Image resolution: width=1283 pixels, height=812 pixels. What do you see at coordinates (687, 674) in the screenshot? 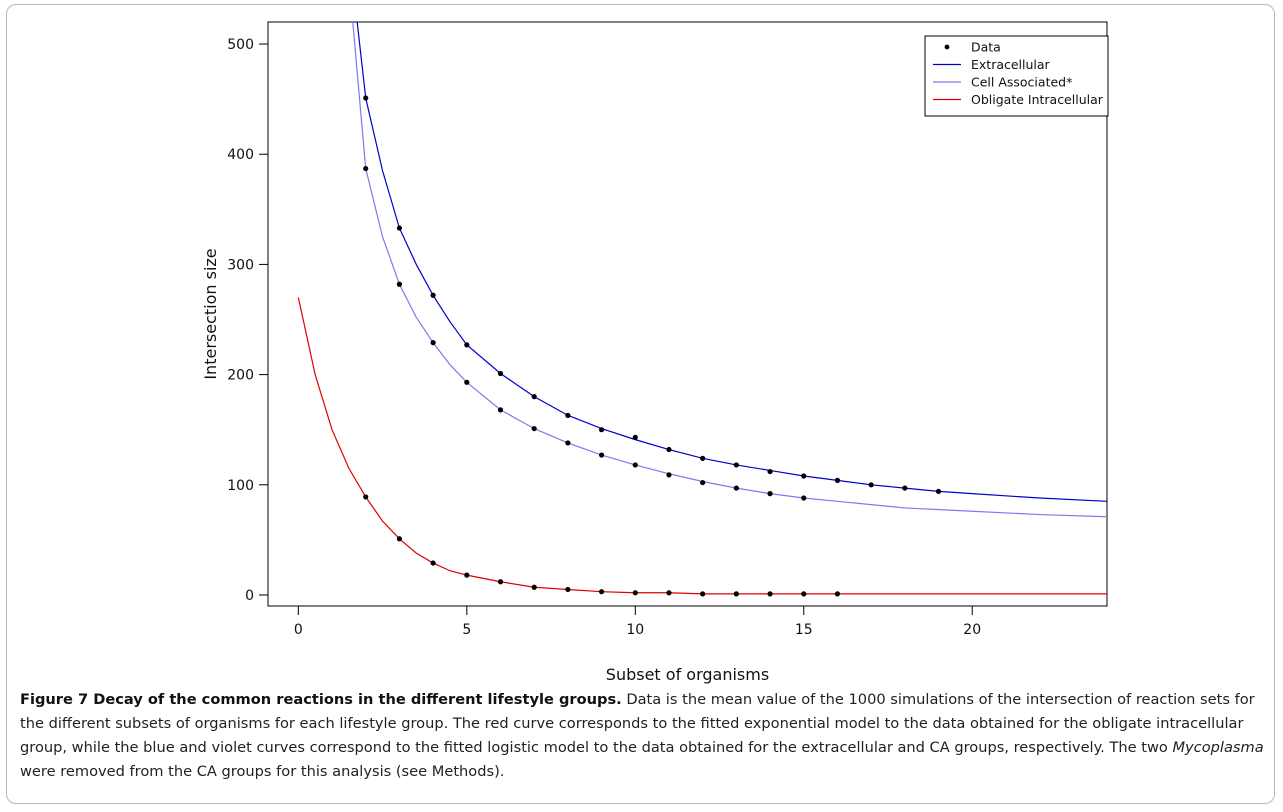
I see `x-axis-title: Subset of organisms` at bounding box center [687, 674].